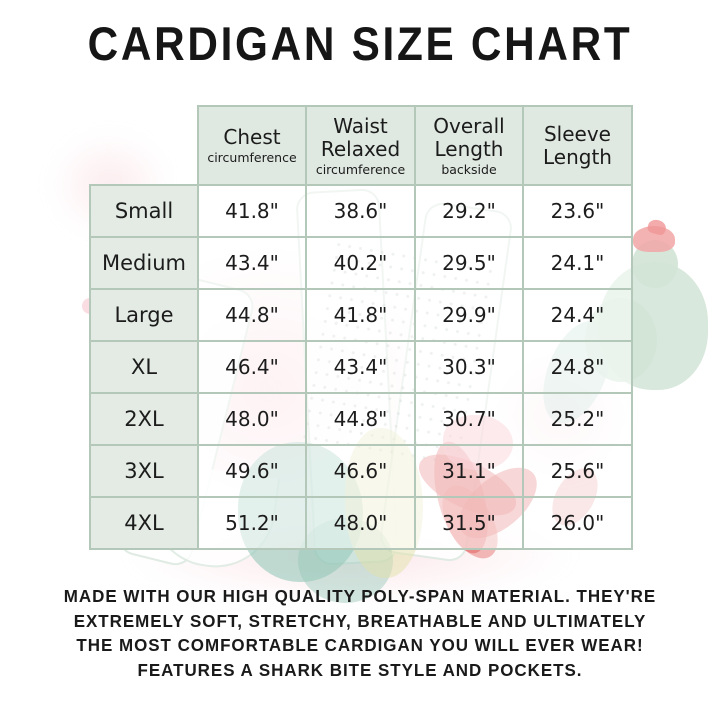  I want to click on corner-cell, so click(144, 145).